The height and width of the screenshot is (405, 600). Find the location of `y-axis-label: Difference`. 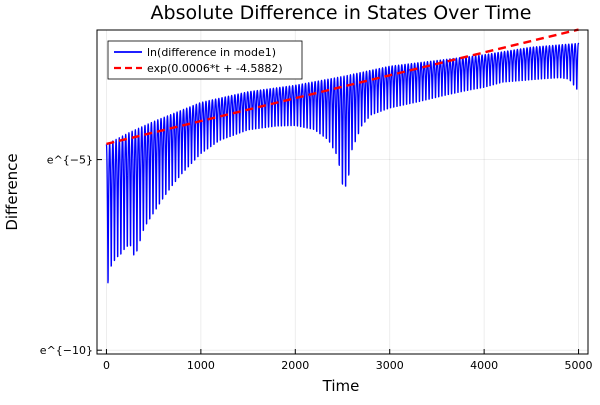

y-axis-label: Difference is located at coordinates (12, 191).